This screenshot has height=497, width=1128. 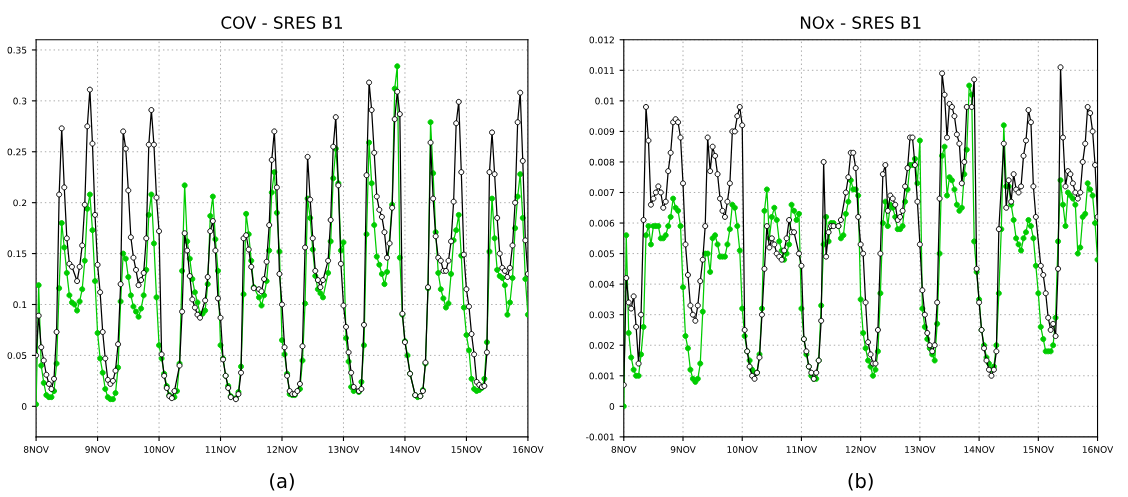 What do you see at coordinates (17, 152) in the screenshot?
I see `y-tick-label: 0.25` at bounding box center [17, 152].